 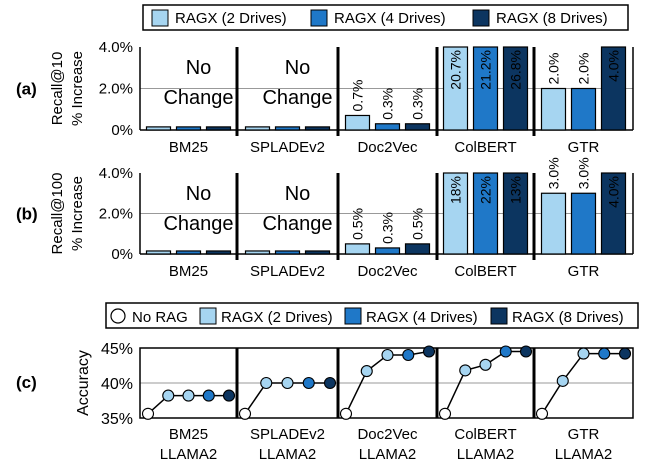 I want to click on series-line, so click(x=583, y=383).